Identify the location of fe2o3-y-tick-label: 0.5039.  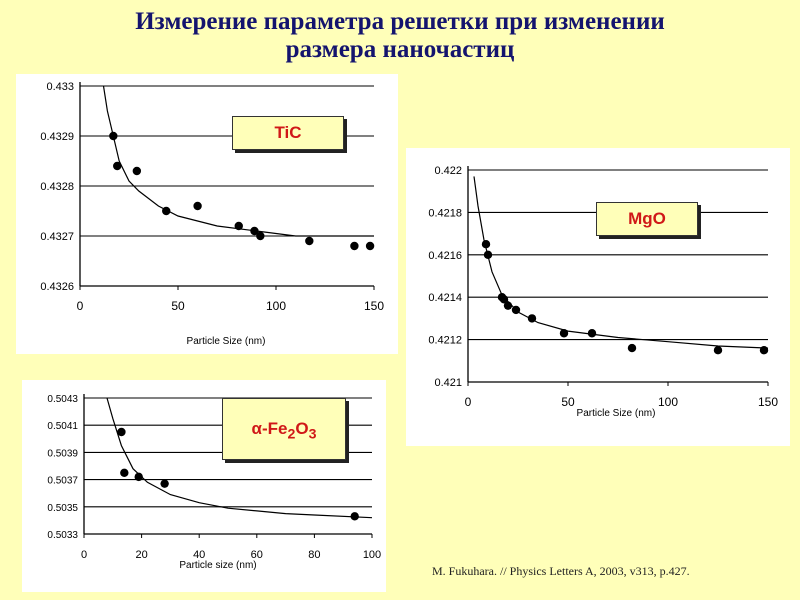
(62, 453).